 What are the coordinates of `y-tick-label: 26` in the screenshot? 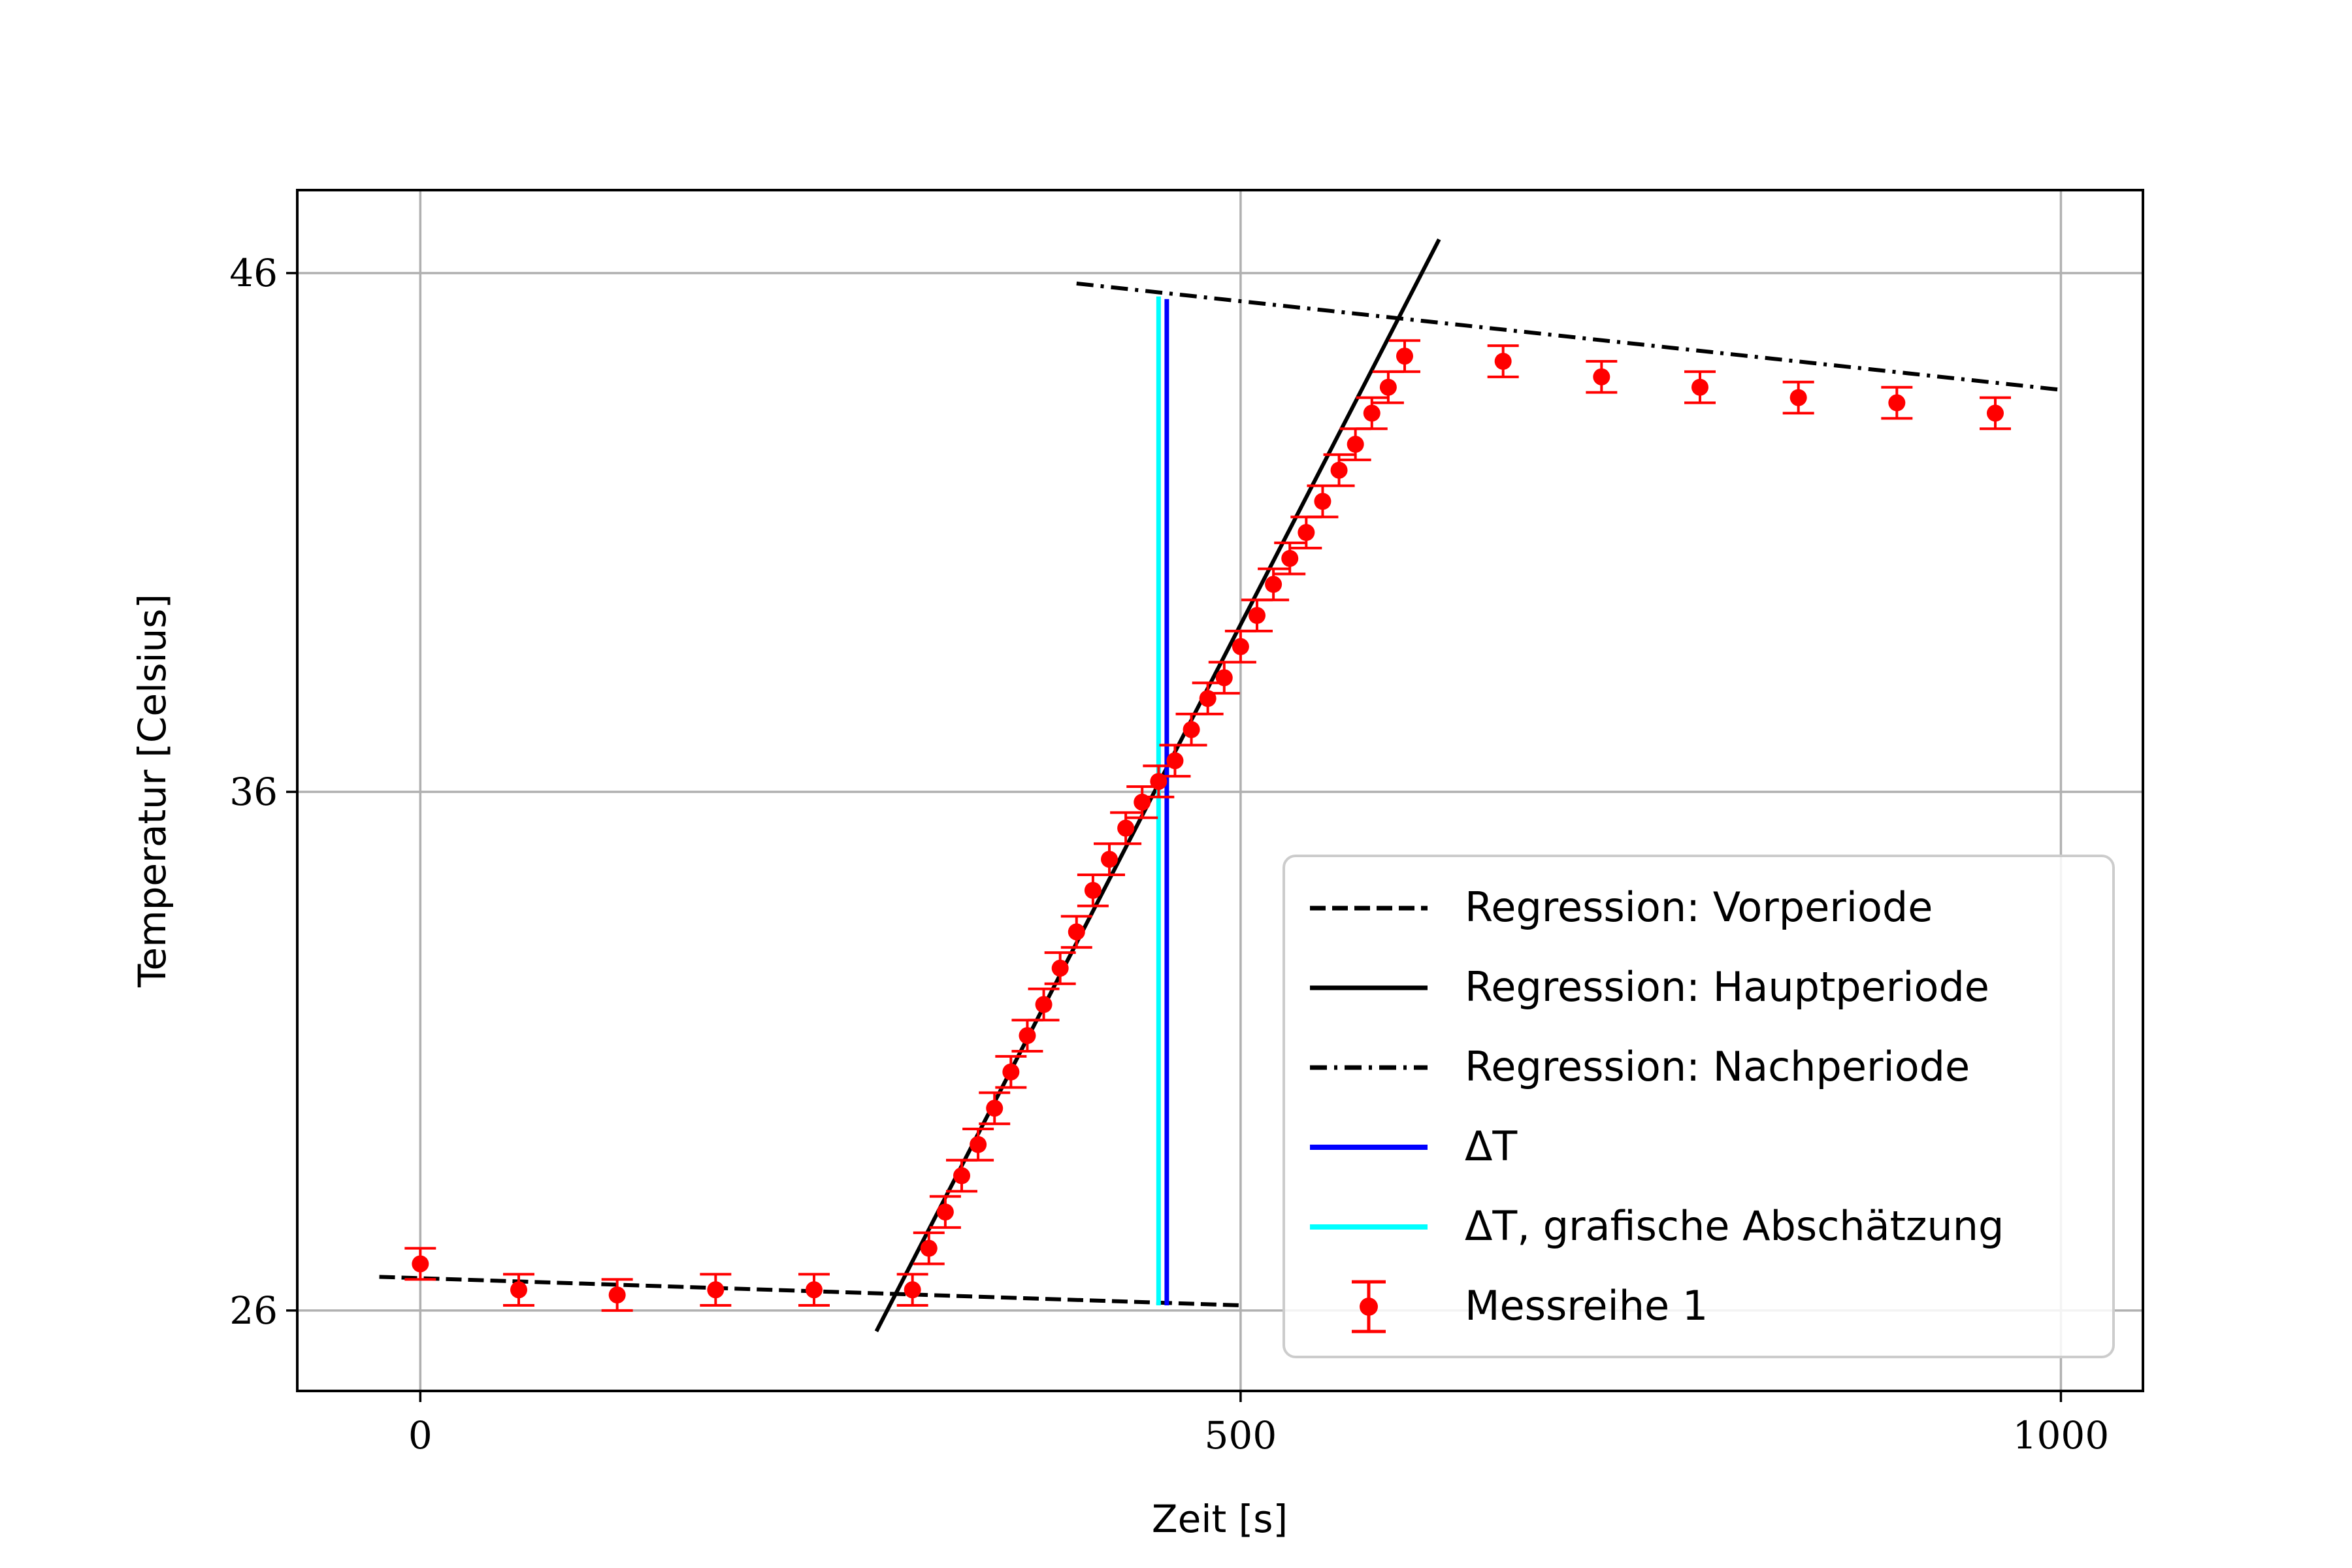 It's located at (253, 1310).